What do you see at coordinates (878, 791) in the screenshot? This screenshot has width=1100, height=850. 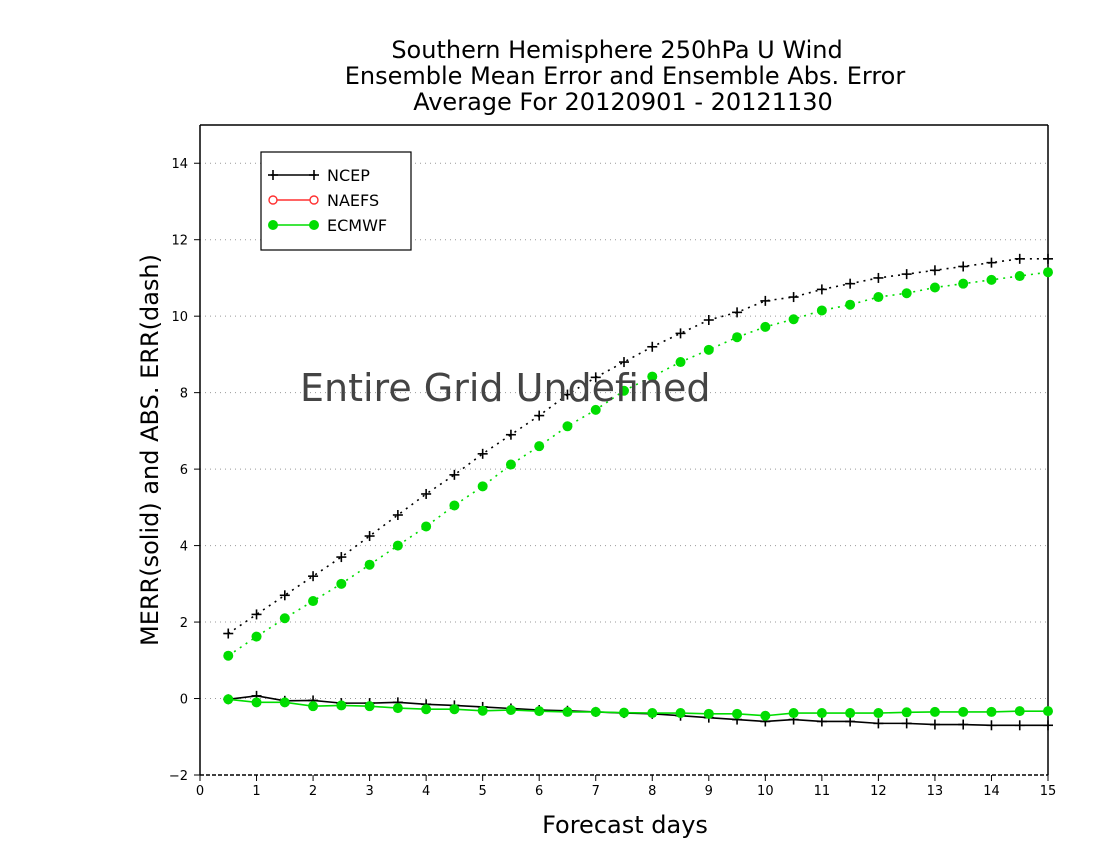 I see `x-tick-label: 12` at bounding box center [878, 791].